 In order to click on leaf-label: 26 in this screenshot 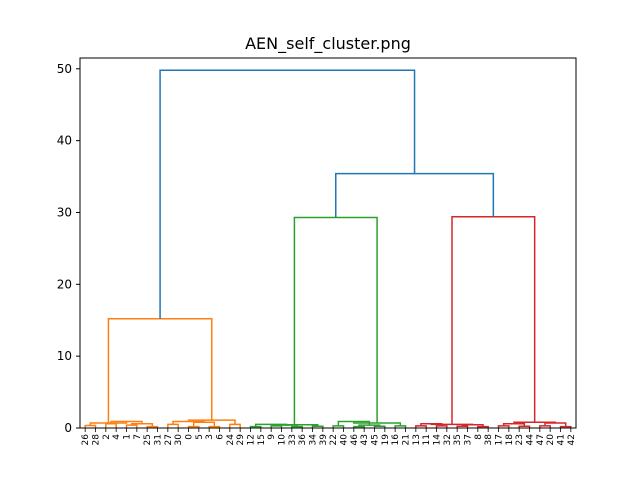, I will do `click(86, 440)`.